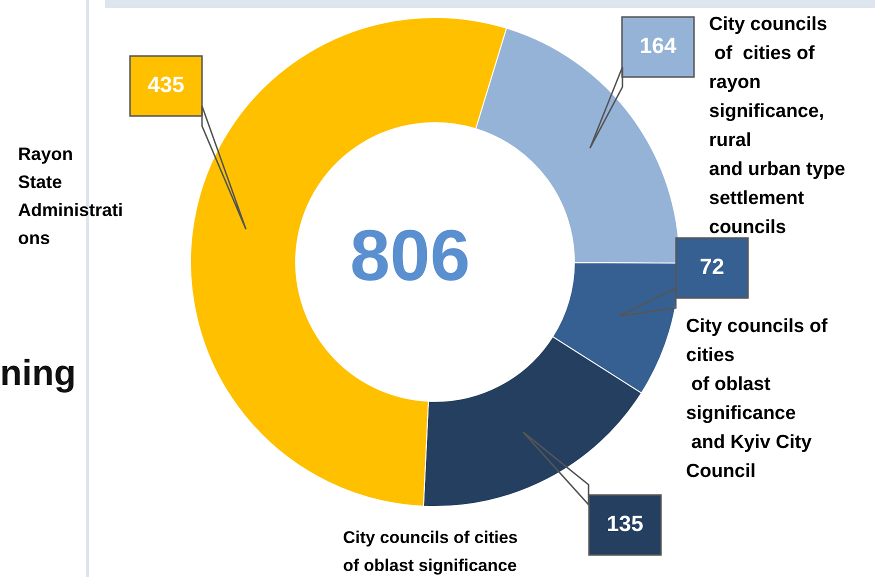  Describe the element at coordinates (410, 256) in the screenshot. I see `text: 806` at that location.